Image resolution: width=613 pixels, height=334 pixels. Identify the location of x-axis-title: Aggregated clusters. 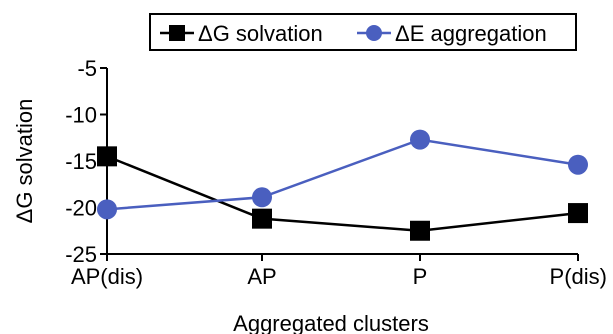
(331, 322).